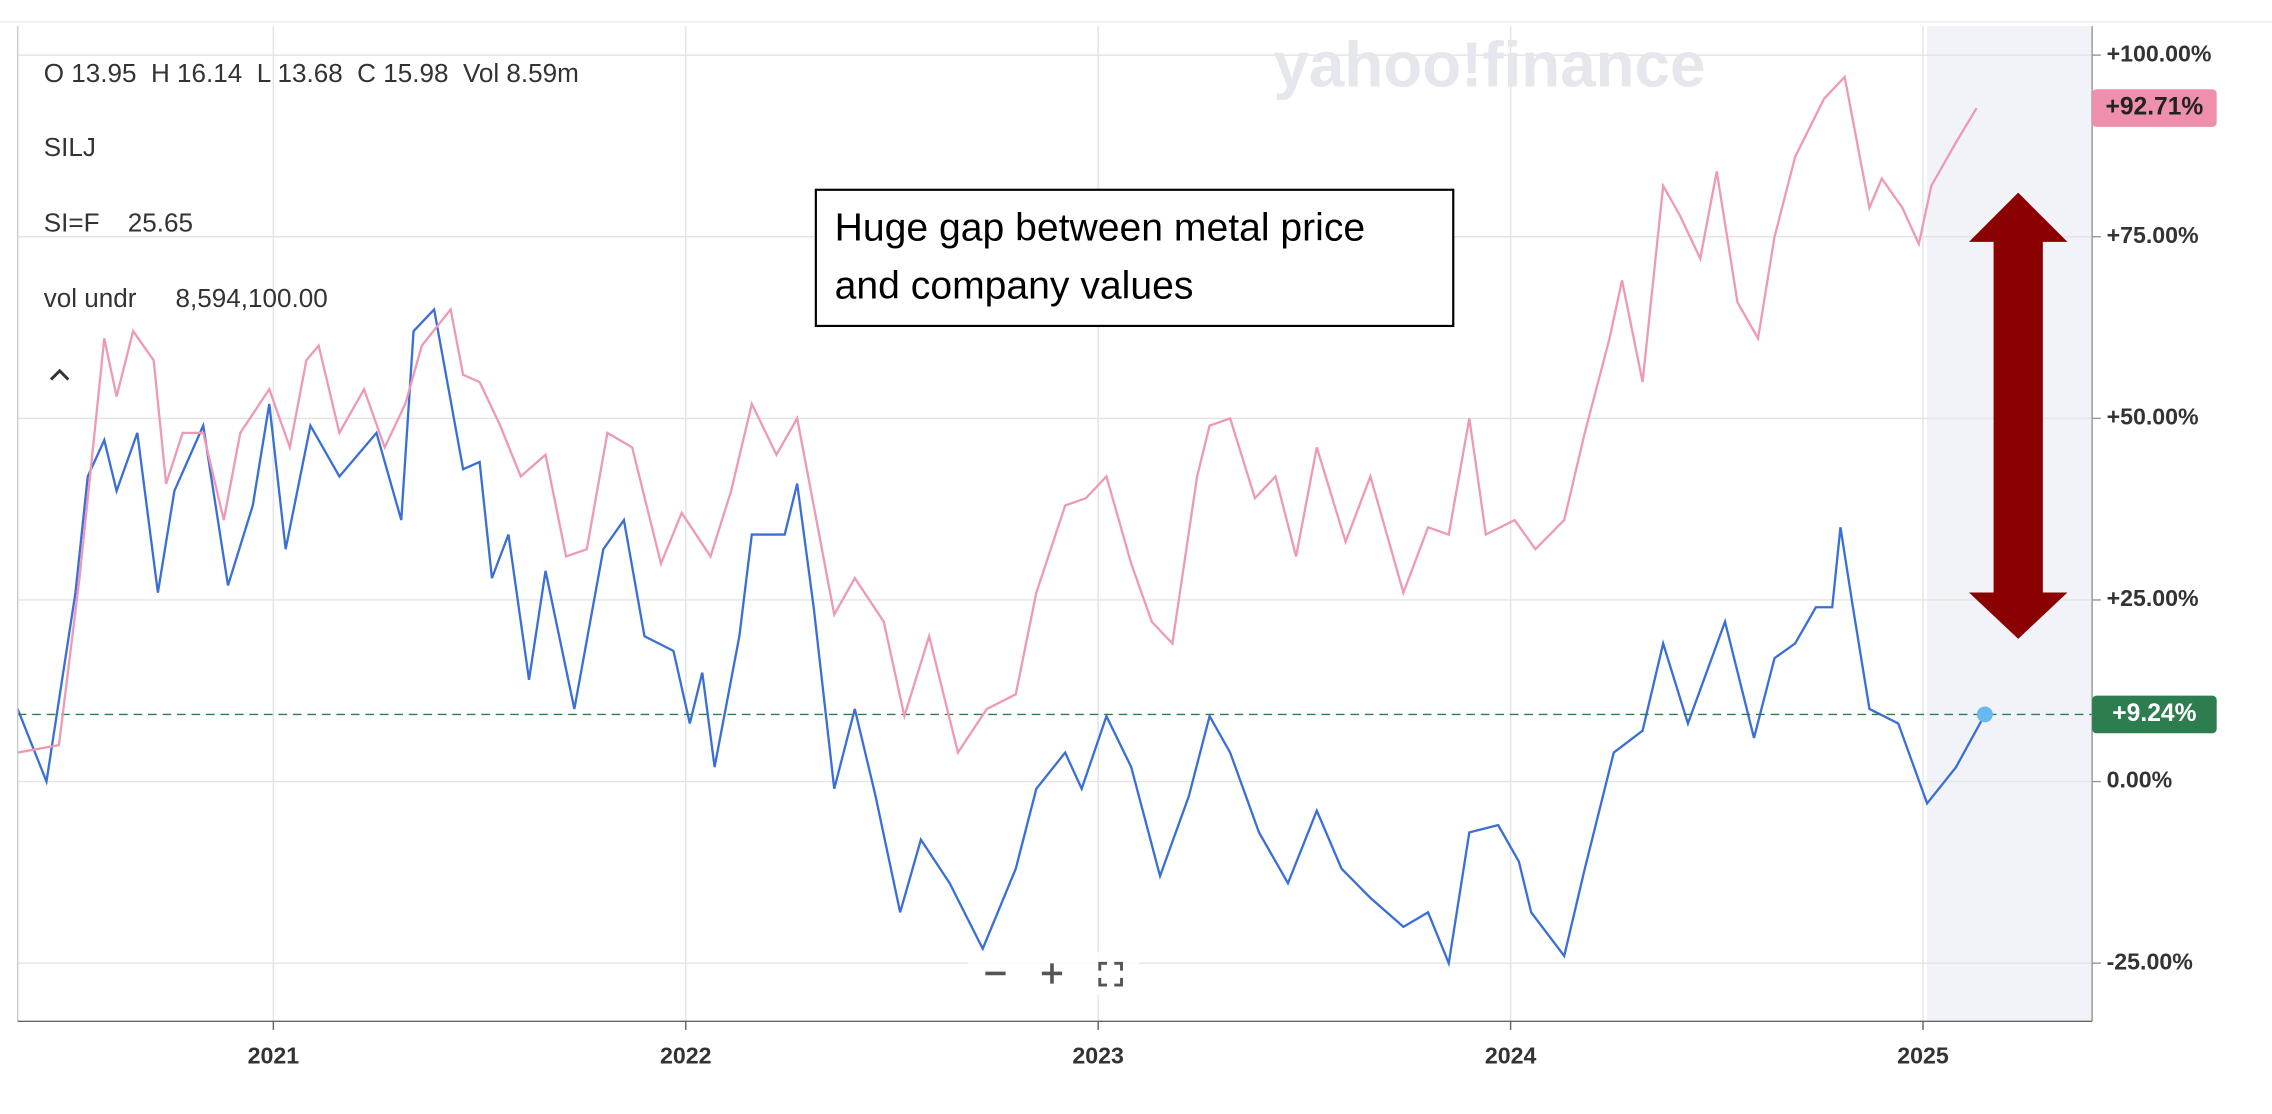 The image size is (2272, 1114). What do you see at coordinates (1014, 286) in the screenshot?
I see `annotation-line: and company values` at bounding box center [1014, 286].